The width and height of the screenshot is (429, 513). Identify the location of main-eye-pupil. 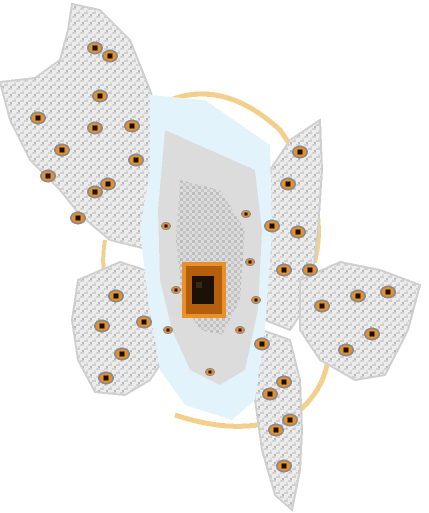
(203, 290).